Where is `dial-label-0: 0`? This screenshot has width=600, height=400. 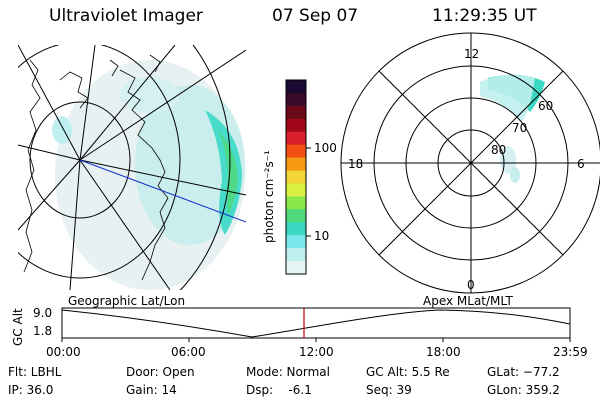
dial-label-0: 0 is located at coordinates (471, 285).